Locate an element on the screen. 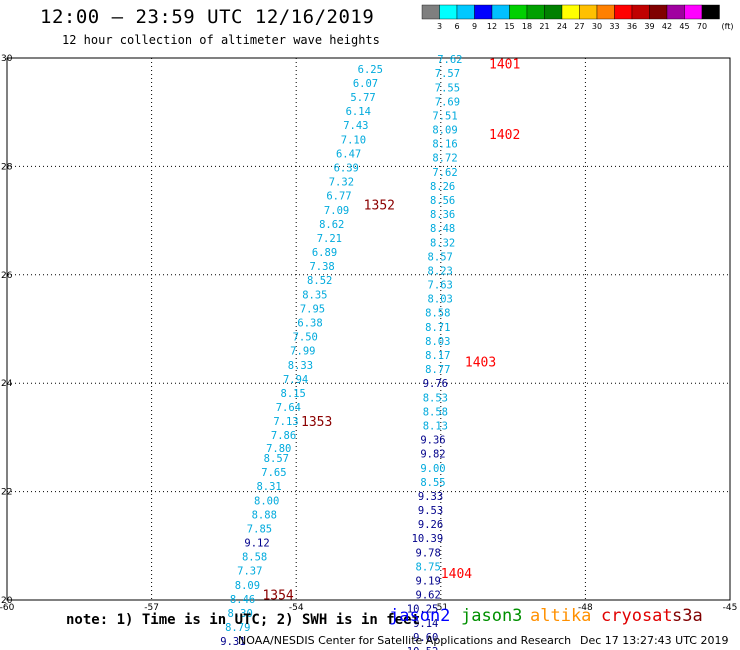 Image resolution: width=740 pixels, height=650 pixels. x-tick-label: -54 is located at coordinates (296, 608).